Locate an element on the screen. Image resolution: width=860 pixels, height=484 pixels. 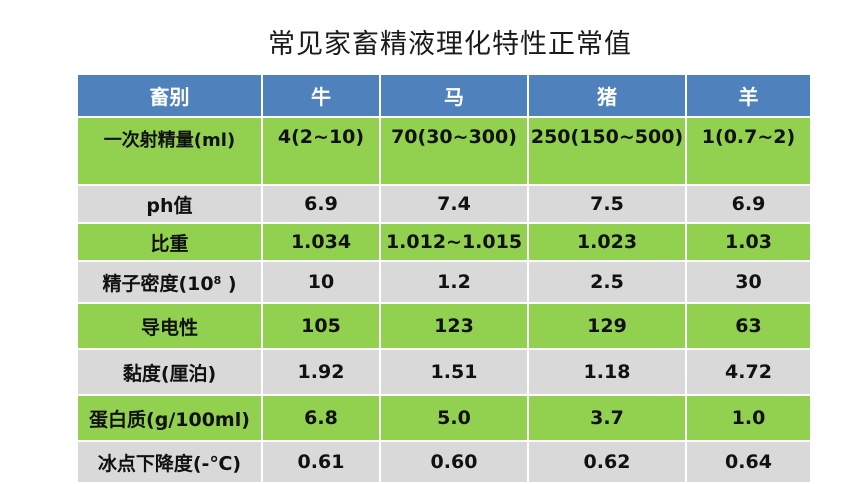
table-cell: 6.8 is located at coordinates (321, 418).